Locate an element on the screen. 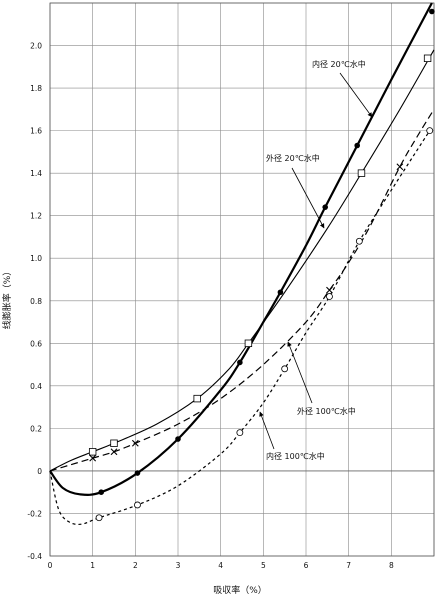 This screenshot has width=436, height=597. y-tick-label: 0.8 is located at coordinates (36, 301).